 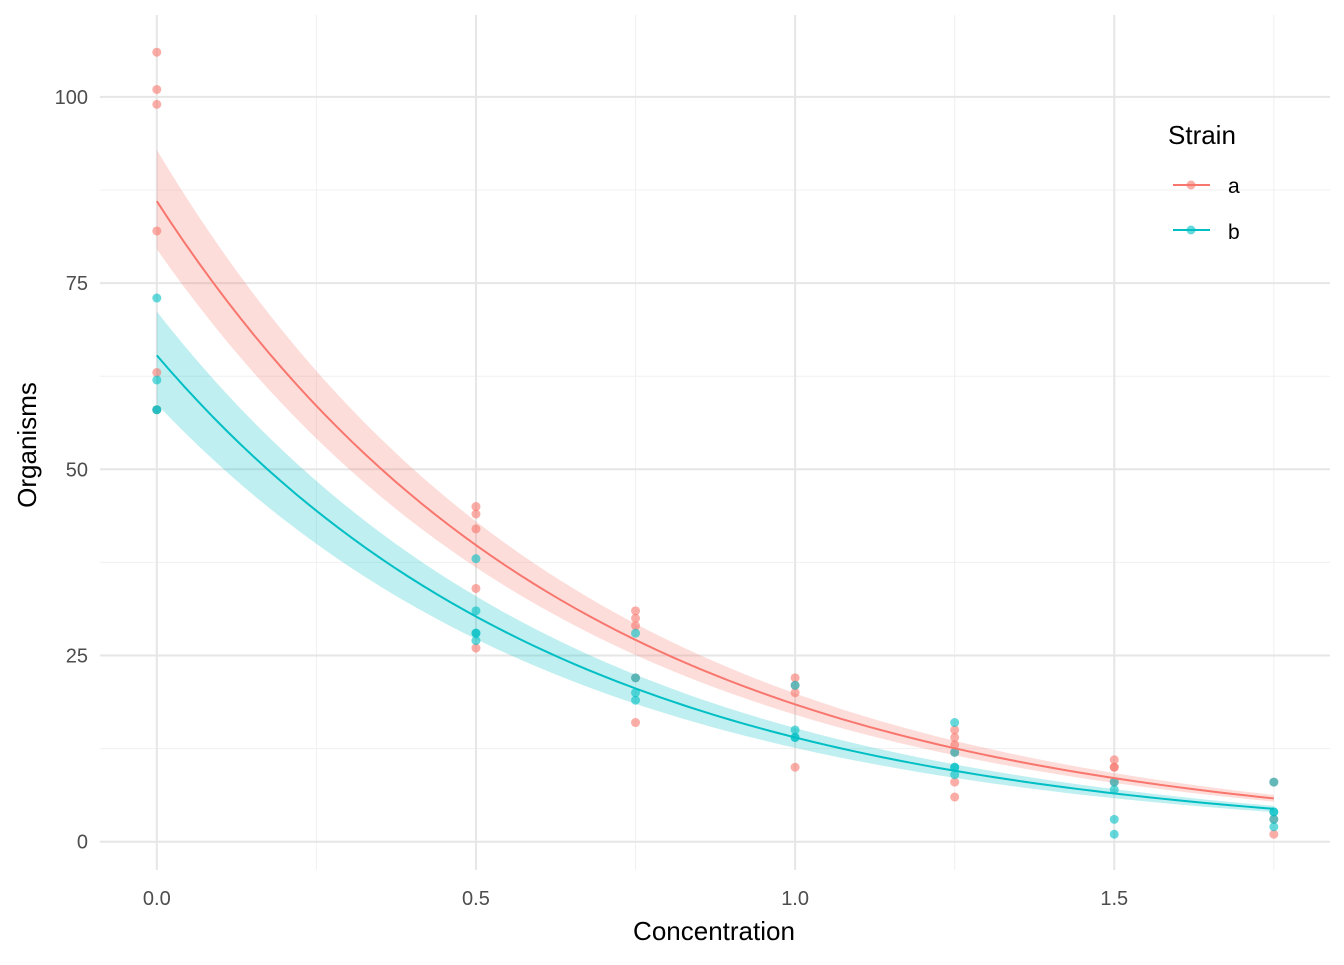 What do you see at coordinates (1206, 186) in the screenshot?
I see `legend-item-a: a` at bounding box center [1206, 186].